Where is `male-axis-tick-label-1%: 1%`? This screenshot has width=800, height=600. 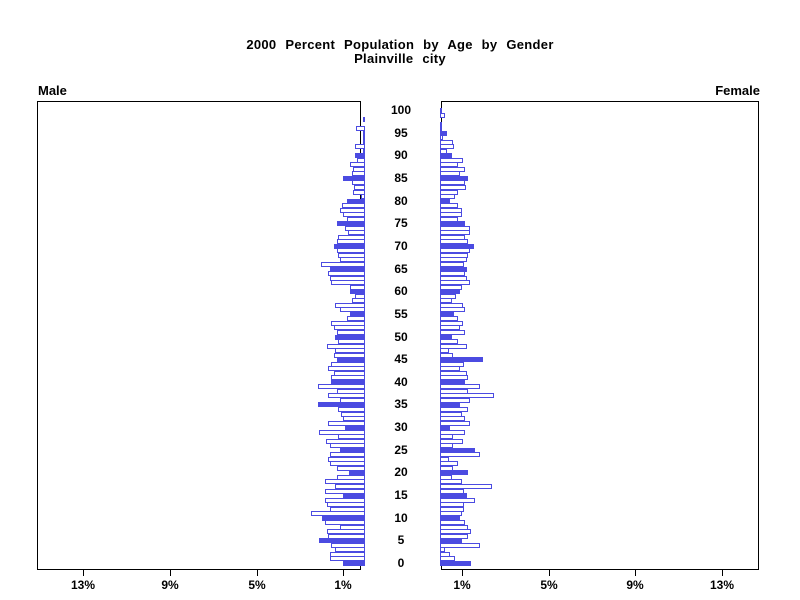 male-axis-tick-label-1%: 1% is located at coordinates (343, 585).